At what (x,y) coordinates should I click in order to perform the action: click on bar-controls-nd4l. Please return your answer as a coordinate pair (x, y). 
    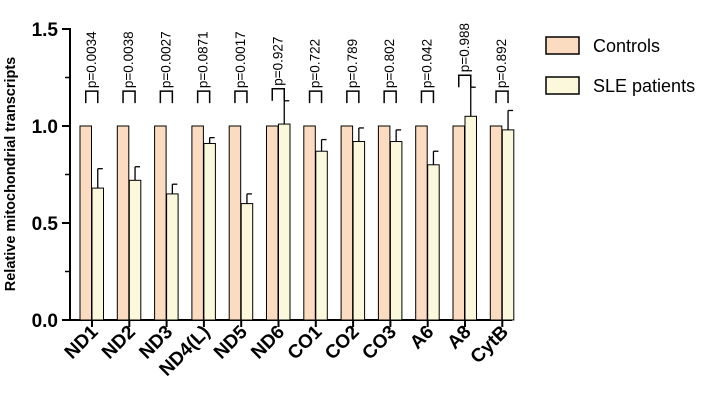
    Looking at the image, I should click on (197, 223).